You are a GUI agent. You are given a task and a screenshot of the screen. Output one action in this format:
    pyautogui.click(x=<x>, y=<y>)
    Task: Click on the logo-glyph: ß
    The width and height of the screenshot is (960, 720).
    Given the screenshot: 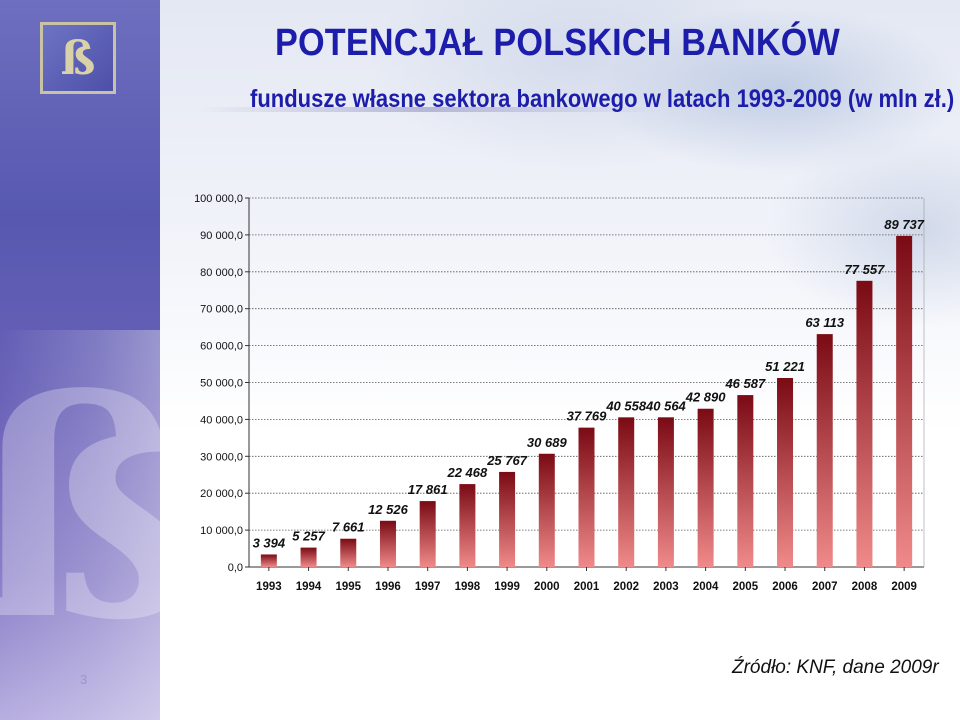 What is the action you would take?
    pyautogui.click(x=78, y=58)
    